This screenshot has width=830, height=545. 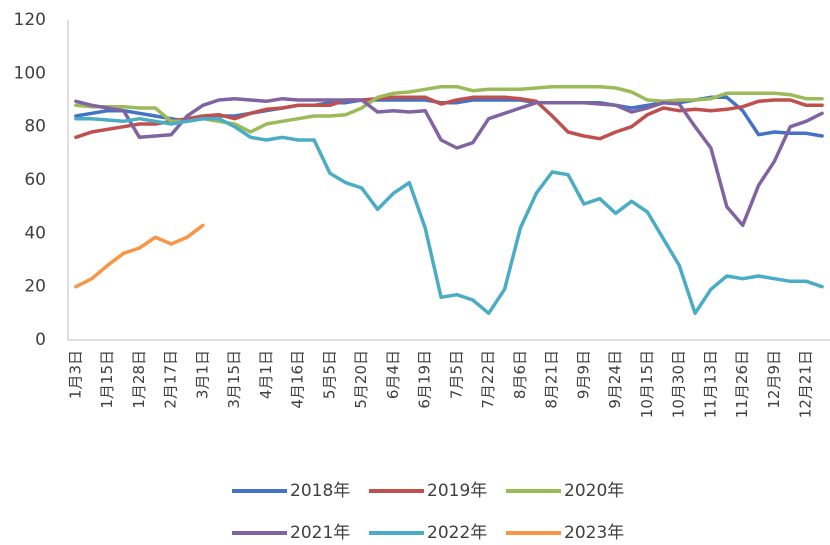 I want to click on y-tick-label: 20, so click(x=35, y=287).